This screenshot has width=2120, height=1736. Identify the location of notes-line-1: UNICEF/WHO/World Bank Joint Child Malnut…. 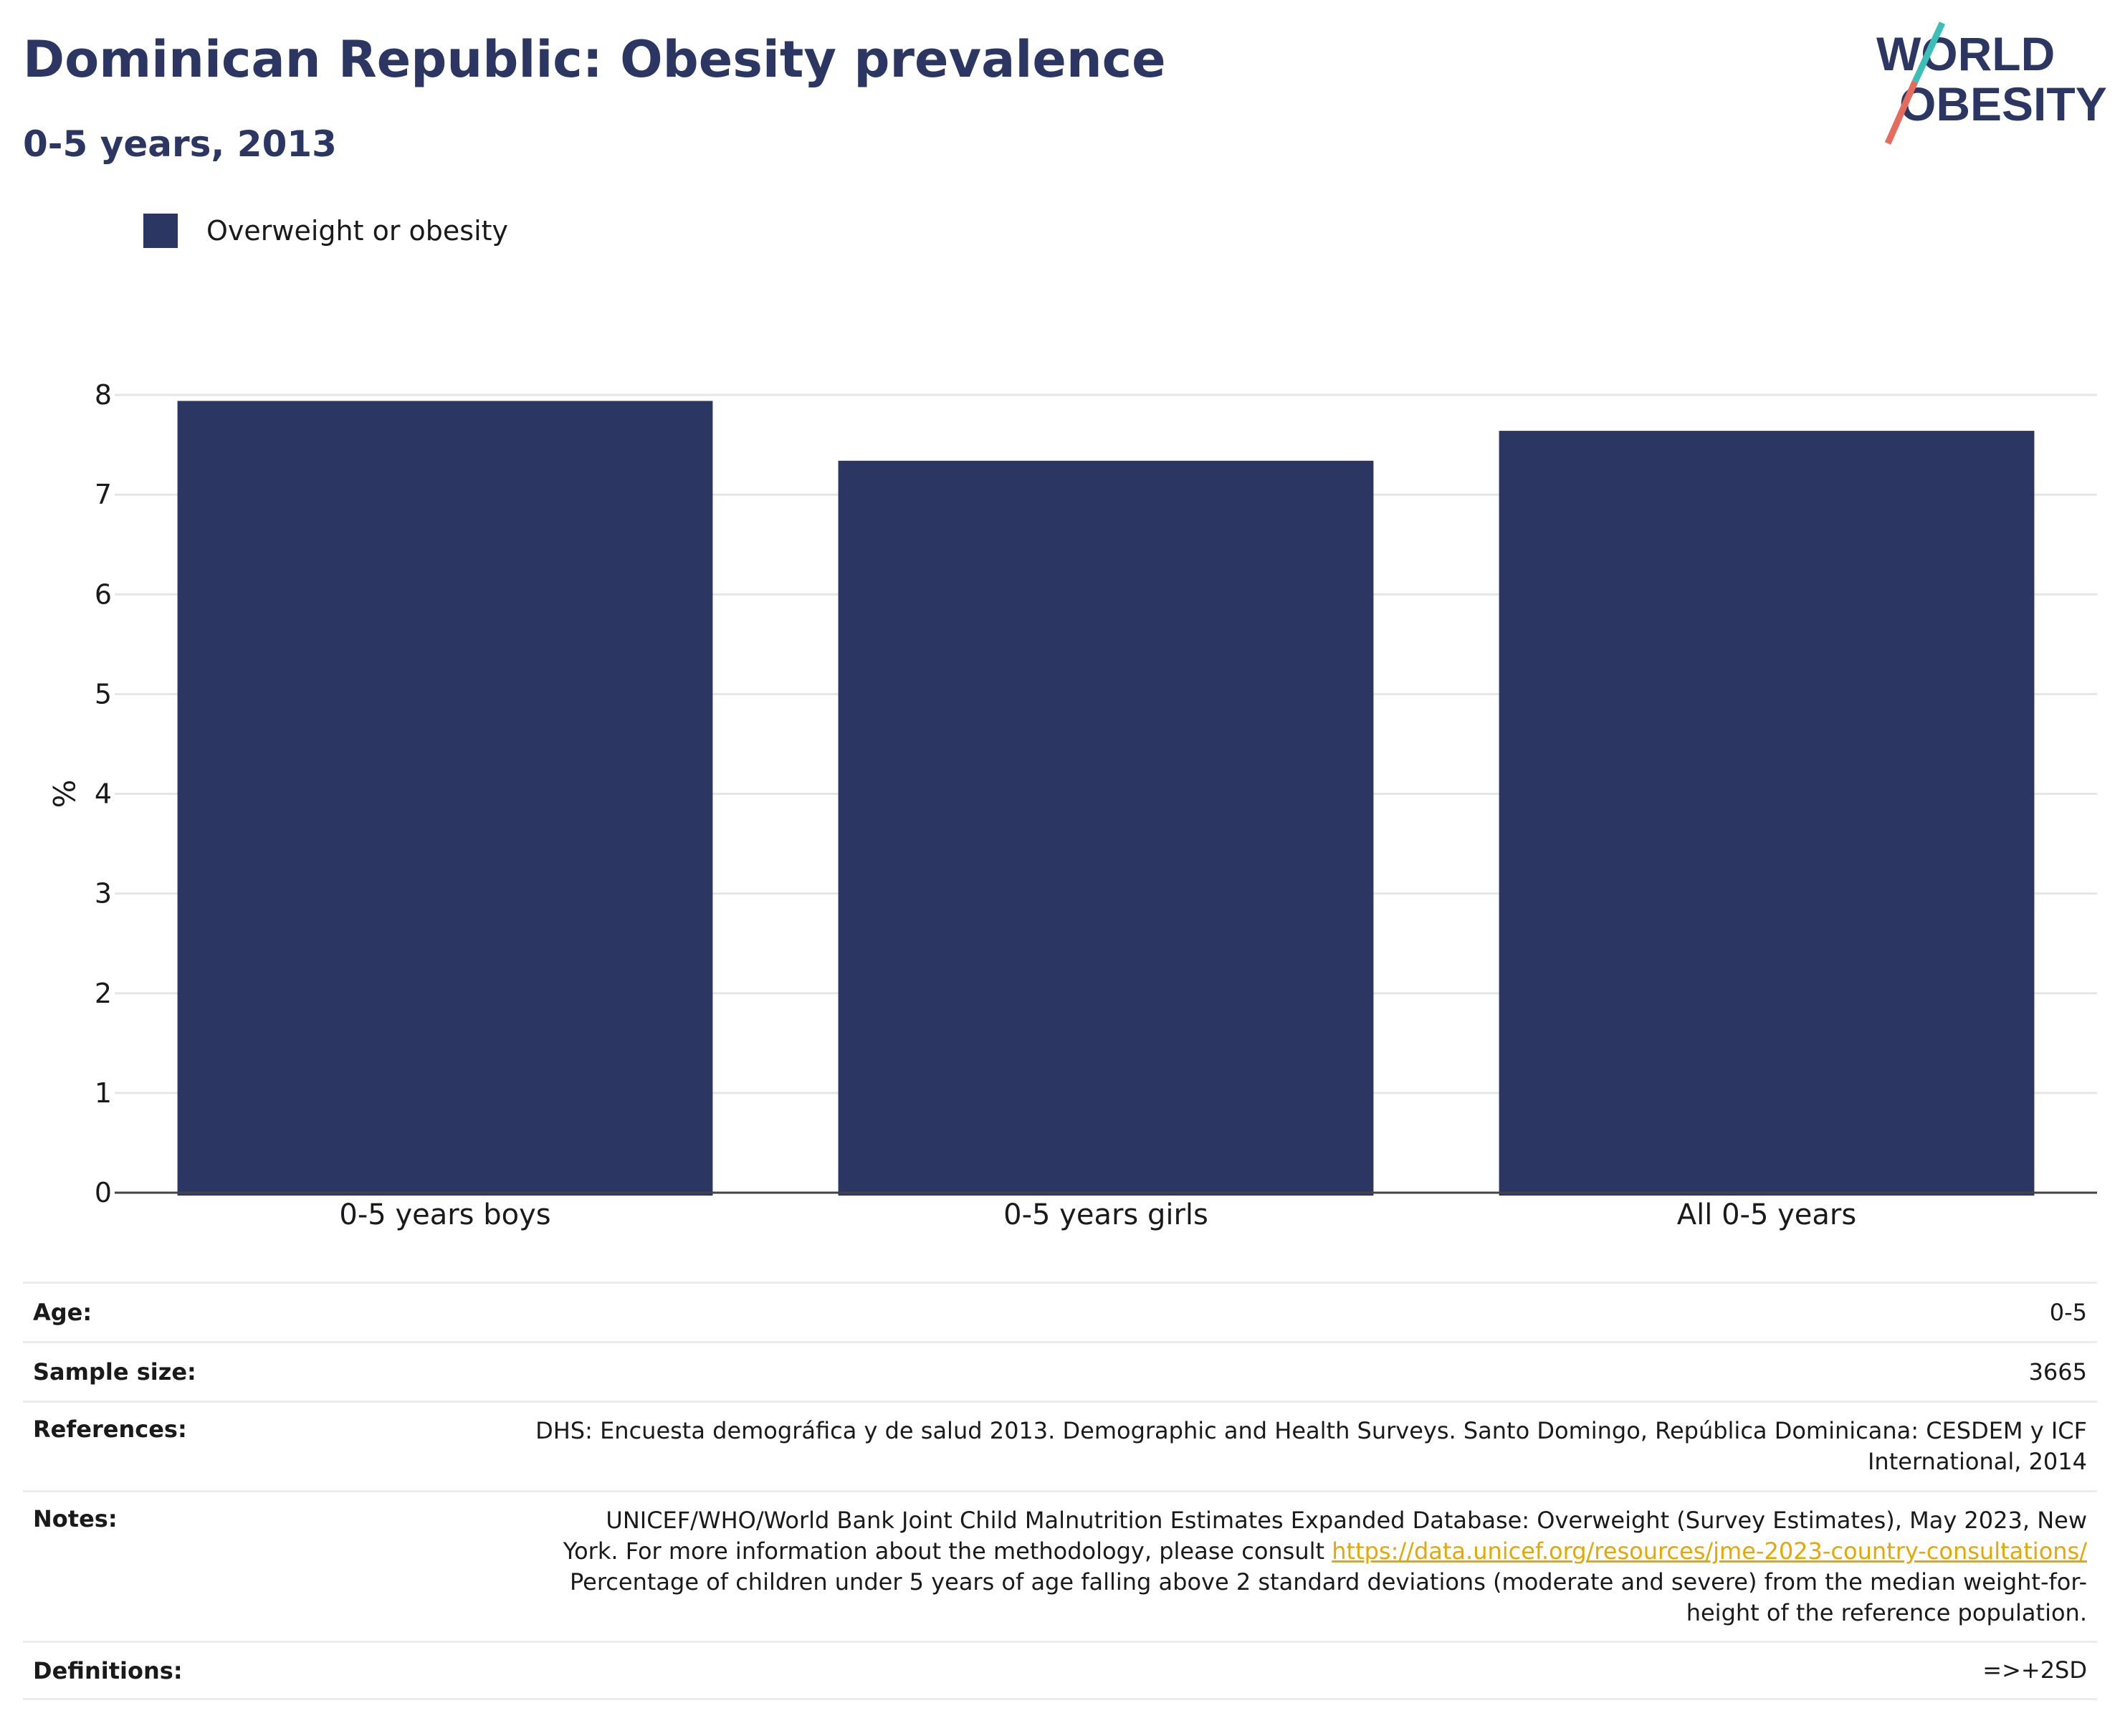
(1347, 1520).